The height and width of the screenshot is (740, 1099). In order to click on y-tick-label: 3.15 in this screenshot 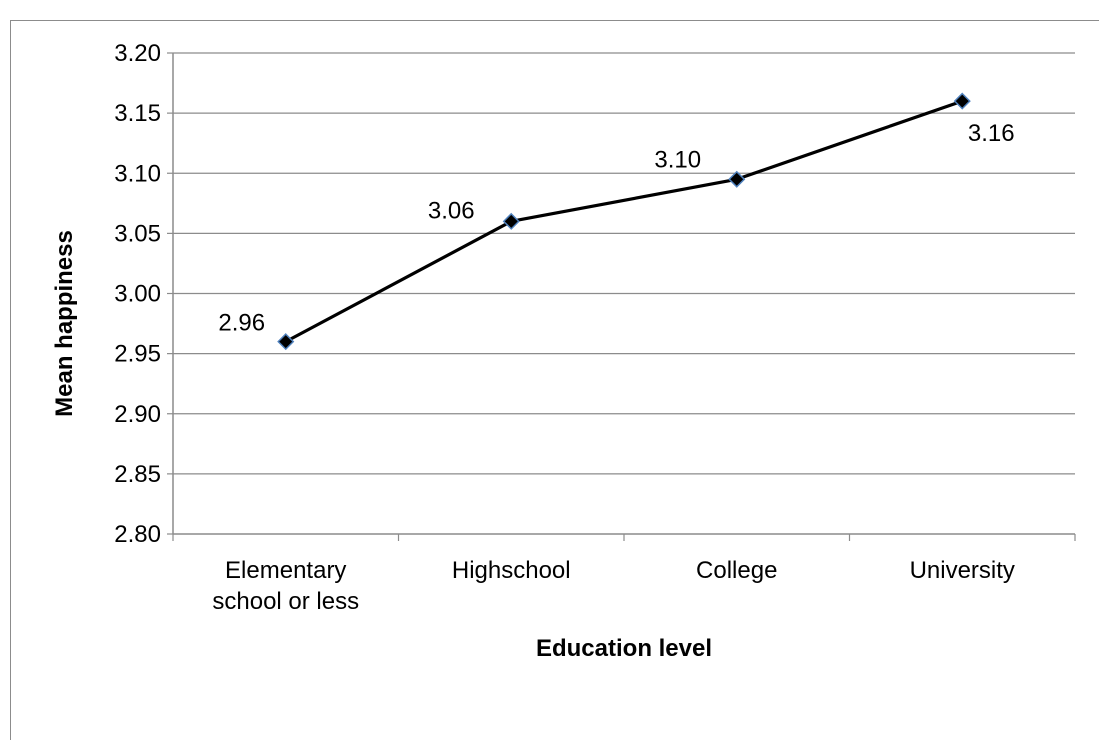, I will do `click(137, 113)`.